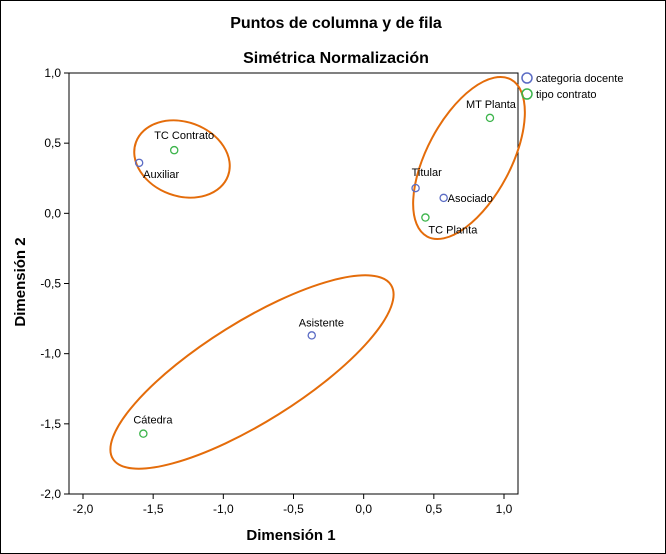 The image size is (666, 554). Describe the element at coordinates (363, 509) in the screenshot. I see `x-tick-label: 0,0` at that location.